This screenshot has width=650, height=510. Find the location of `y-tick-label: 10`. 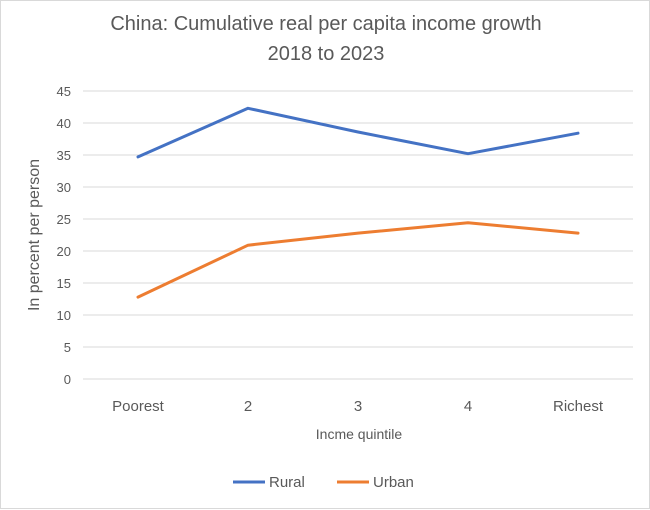

y-tick-label: 10 is located at coordinates (64, 315).